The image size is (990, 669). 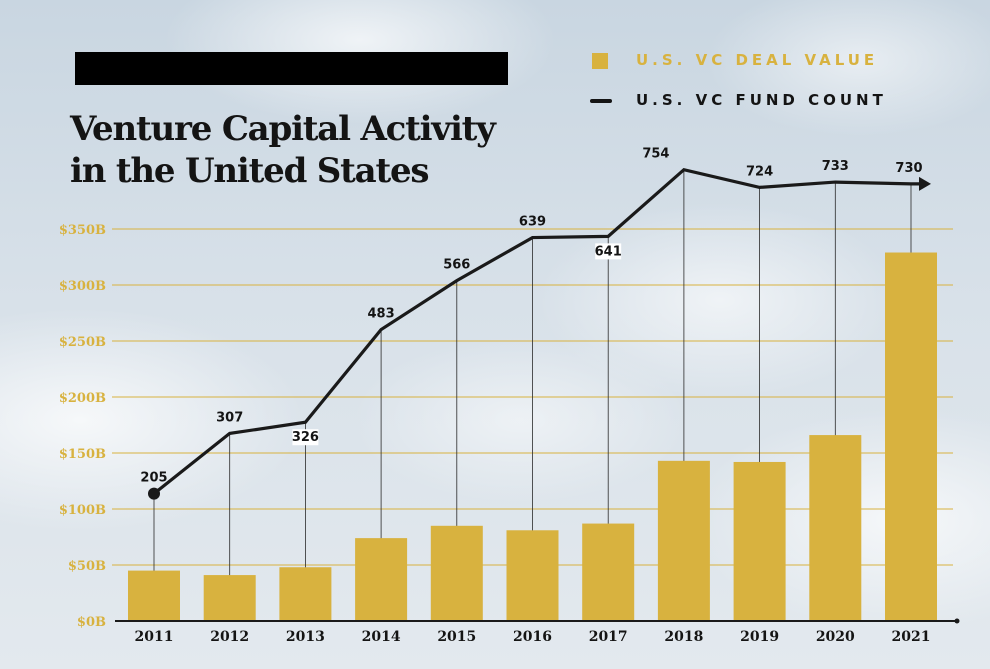 I want to click on x-tick-label: 2018, so click(x=683, y=637).